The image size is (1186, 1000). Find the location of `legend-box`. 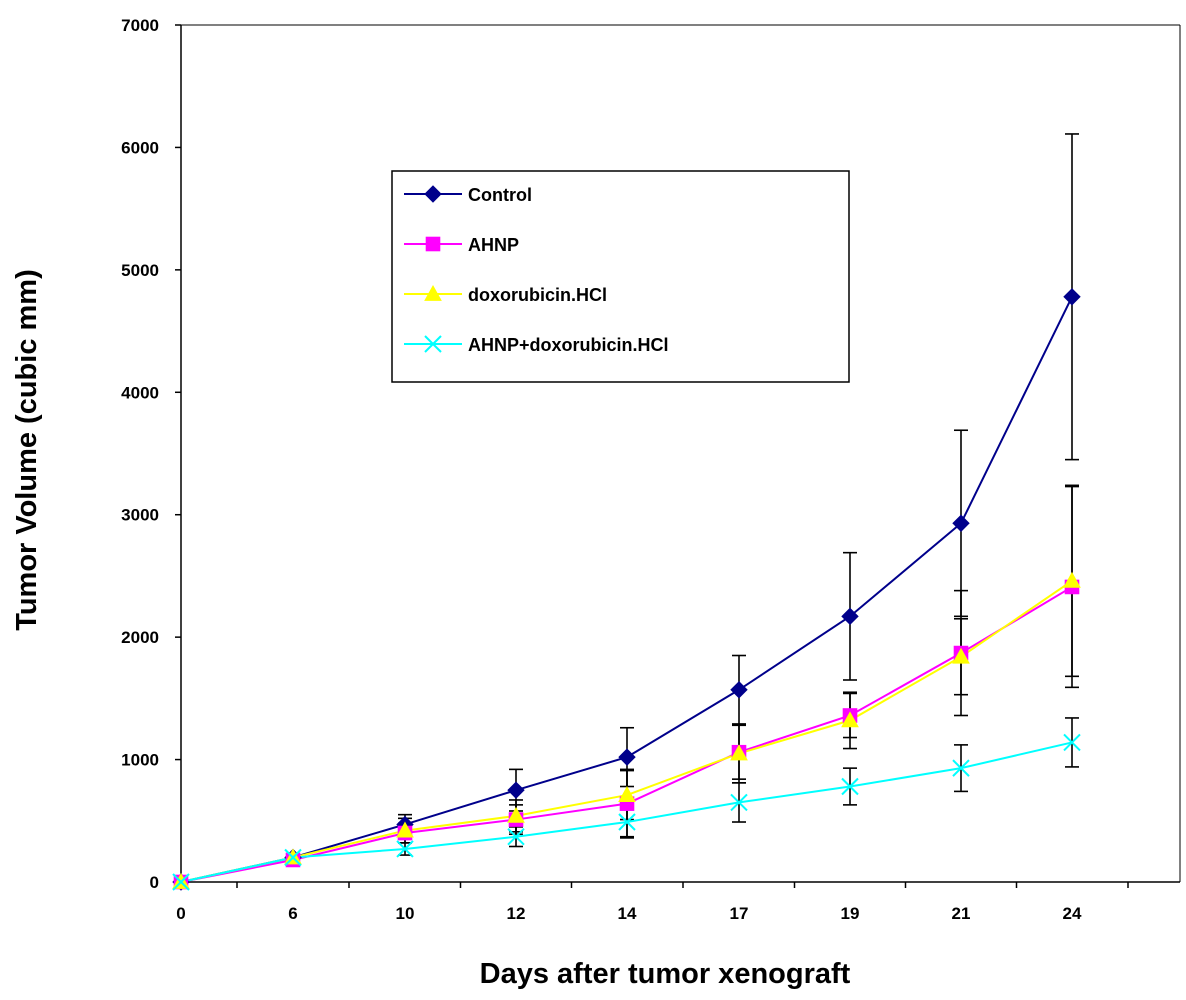

legend-box is located at coordinates (620, 276).